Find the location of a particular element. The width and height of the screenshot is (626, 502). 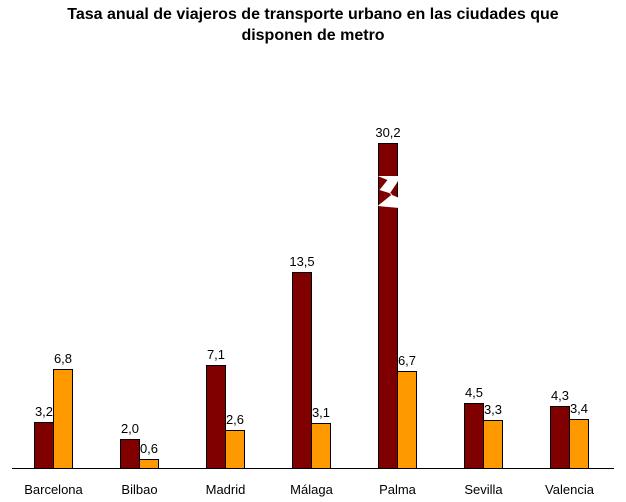

value-label-palma-series-1: 30,2 is located at coordinates (387, 132).